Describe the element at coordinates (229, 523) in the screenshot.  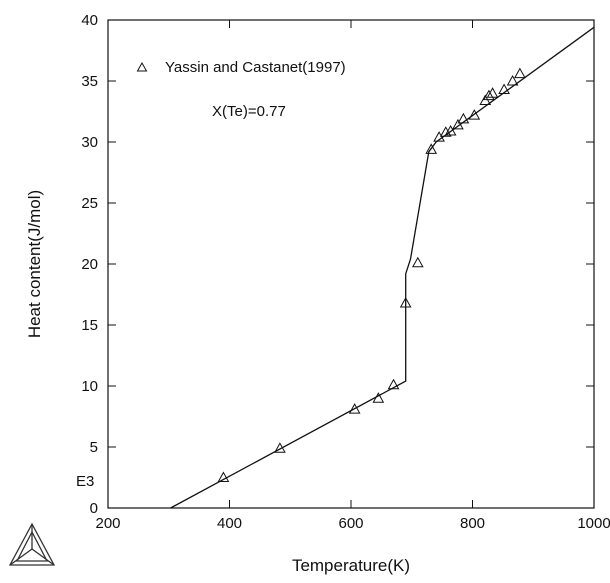
I see `x-tick-label: 400` at that location.